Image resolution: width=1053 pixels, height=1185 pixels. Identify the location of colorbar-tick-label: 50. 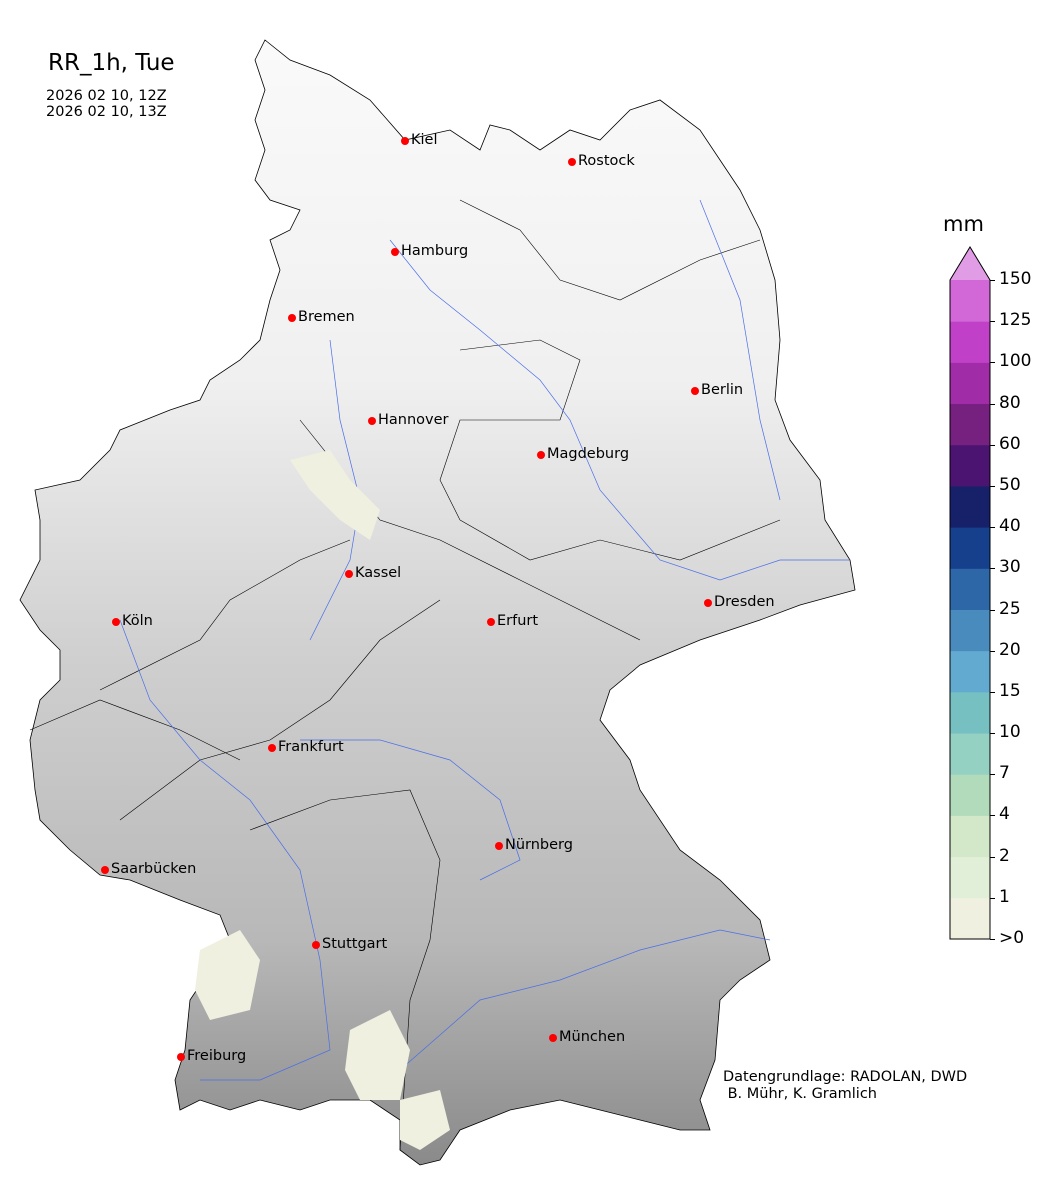
(1010, 484).